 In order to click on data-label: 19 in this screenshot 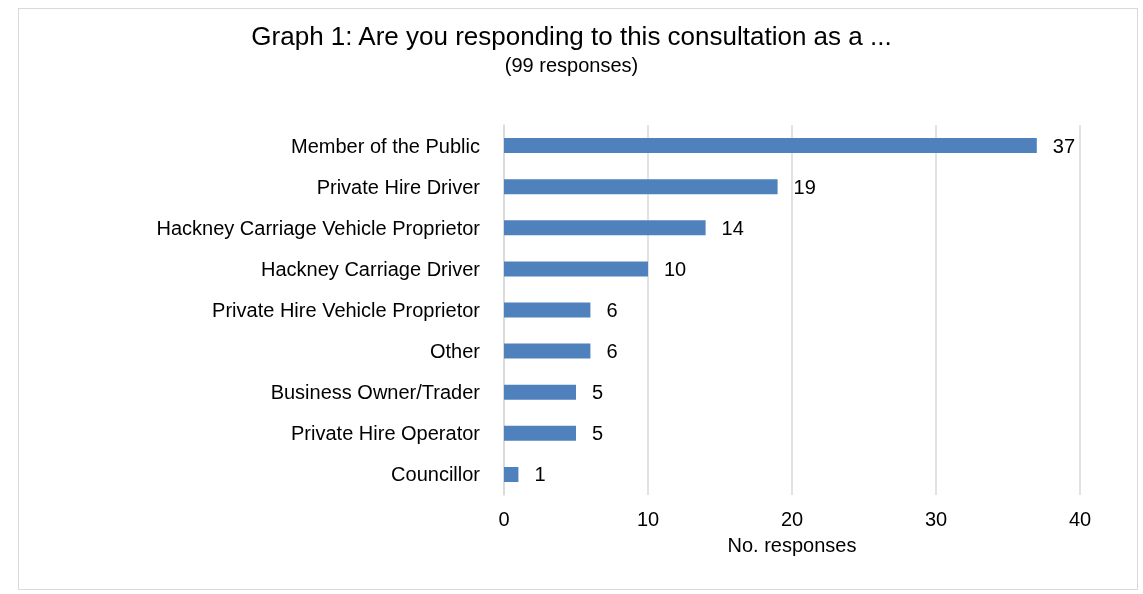, I will do `click(804, 186)`.